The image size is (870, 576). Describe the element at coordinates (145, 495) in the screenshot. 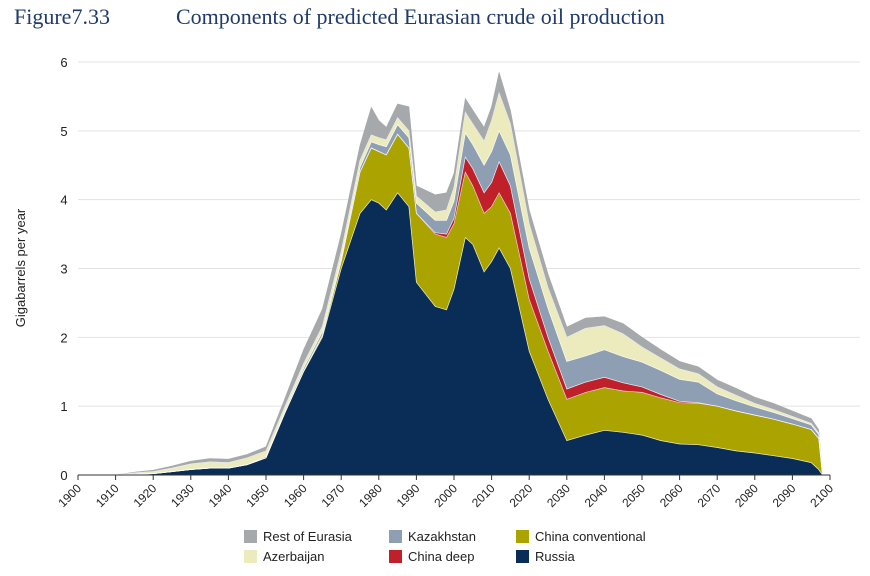

I see `x-tick-label-1920: 1920` at that location.